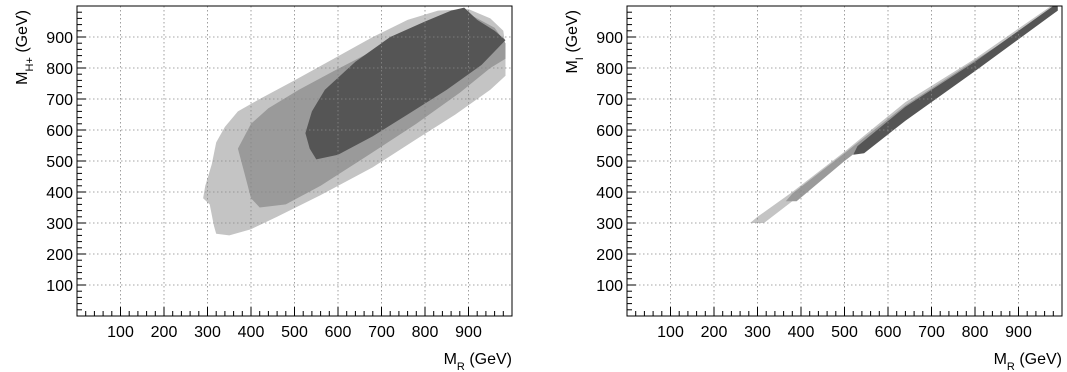 The width and height of the screenshot is (1067, 372). I want to click on left-xtick-label-500: 500, so click(294, 332).